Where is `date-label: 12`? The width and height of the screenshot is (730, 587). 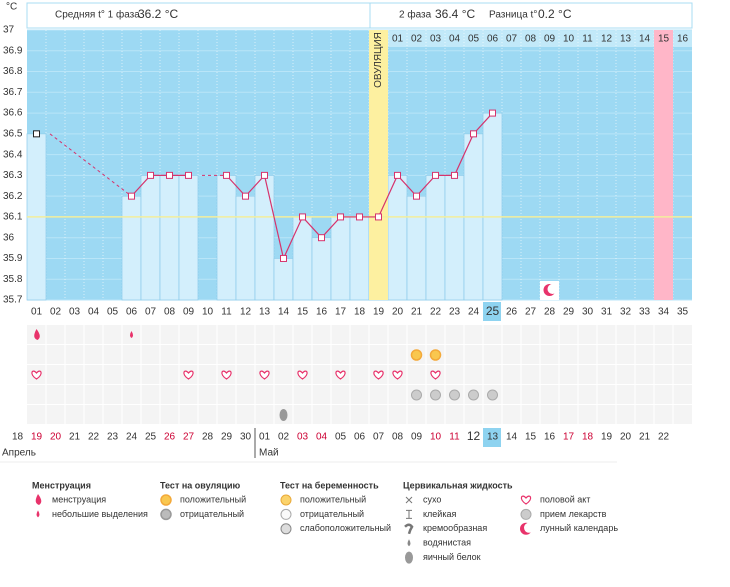
date-label: 12 is located at coordinates (474, 436).